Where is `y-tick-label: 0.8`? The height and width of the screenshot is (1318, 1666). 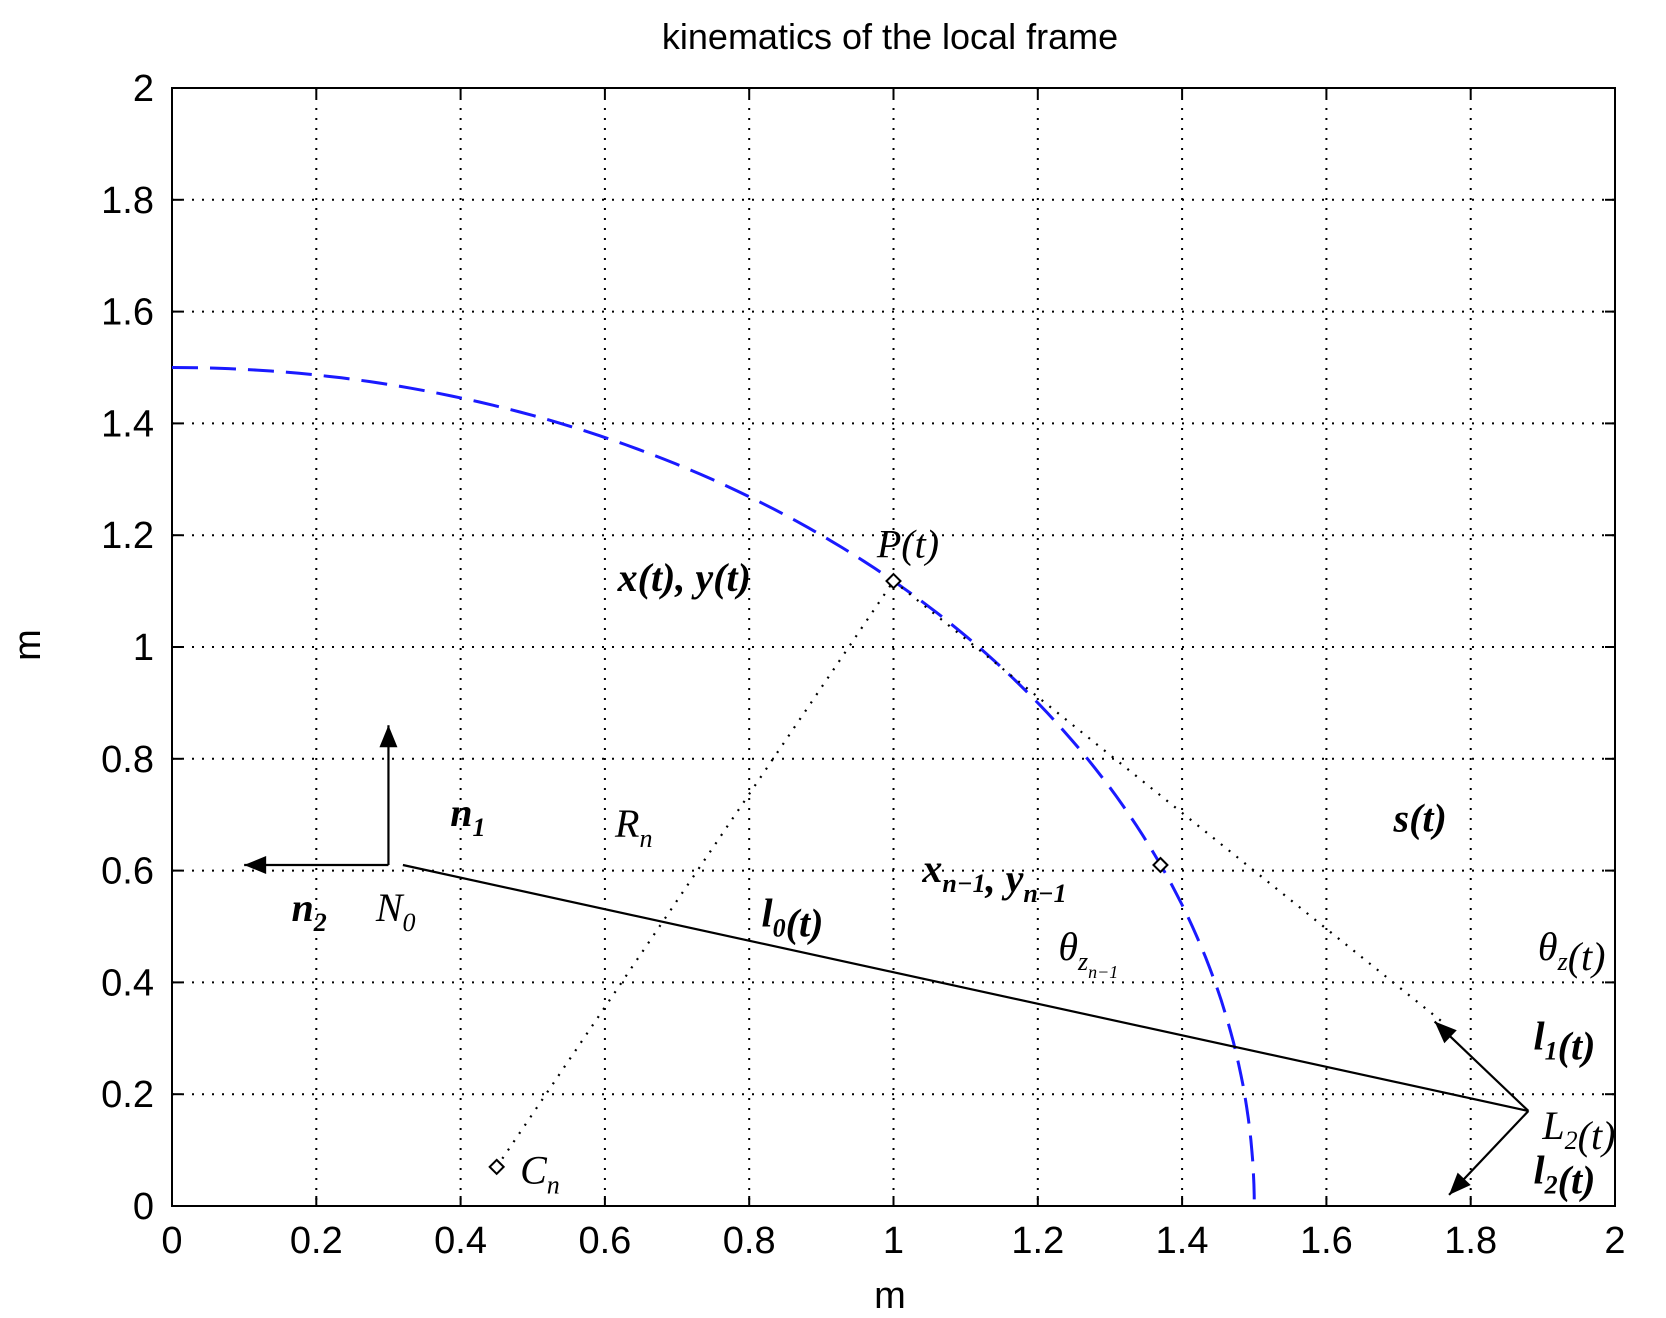 y-tick-label: 0.8 is located at coordinates (127, 760).